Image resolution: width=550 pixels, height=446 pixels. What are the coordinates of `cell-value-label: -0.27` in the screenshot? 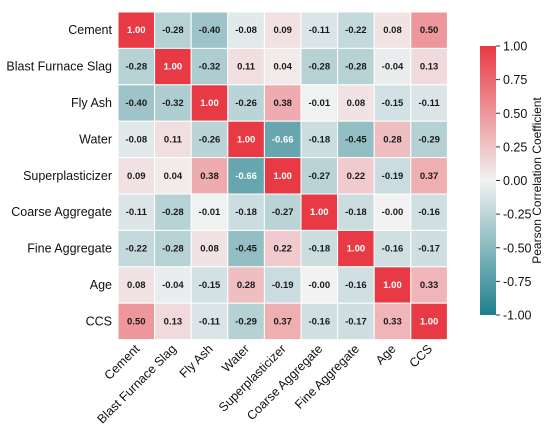 It's located at (283, 212).